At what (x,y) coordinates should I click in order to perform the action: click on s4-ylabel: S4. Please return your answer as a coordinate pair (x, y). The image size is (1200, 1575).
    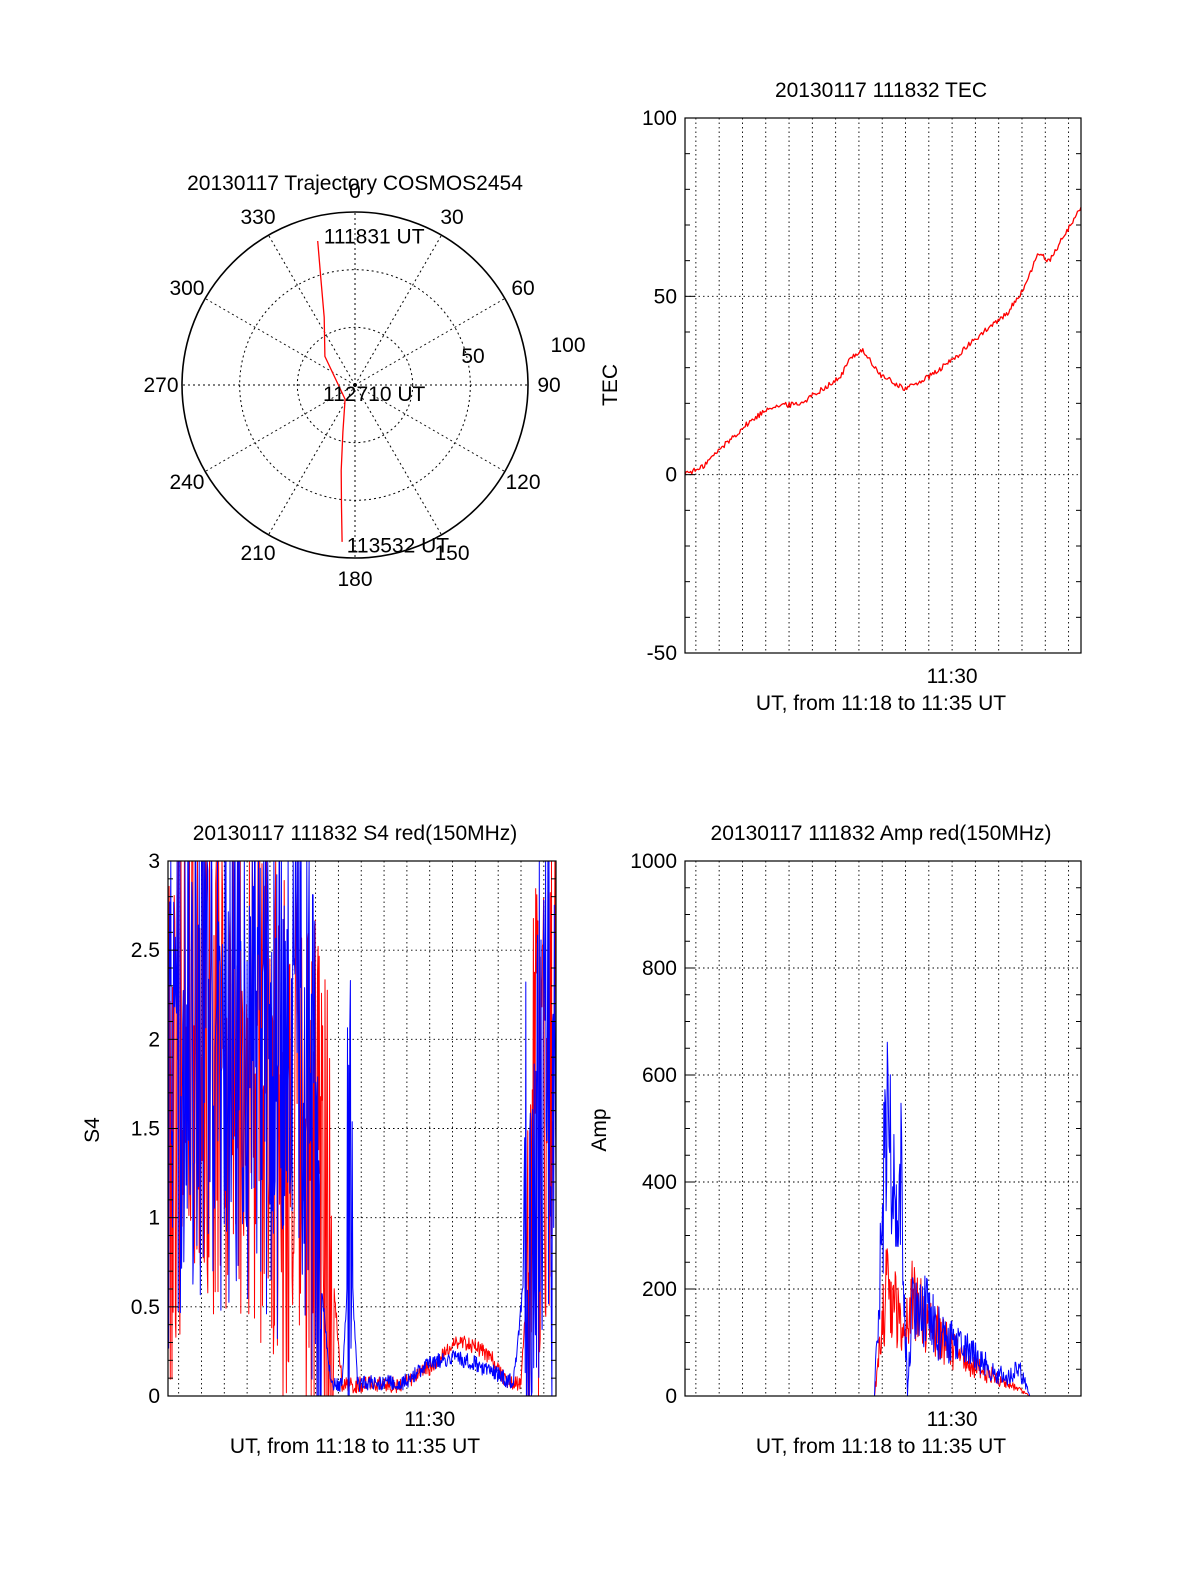
    Looking at the image, I should click on (92, 1130).